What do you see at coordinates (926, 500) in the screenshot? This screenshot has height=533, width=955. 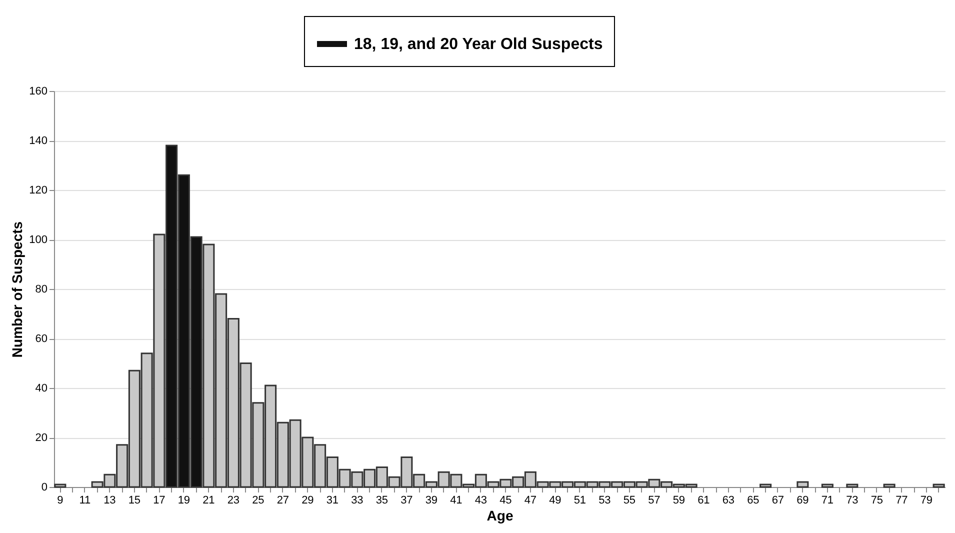 I see `x-tick-label: 79` at bounding box center [926, 500].